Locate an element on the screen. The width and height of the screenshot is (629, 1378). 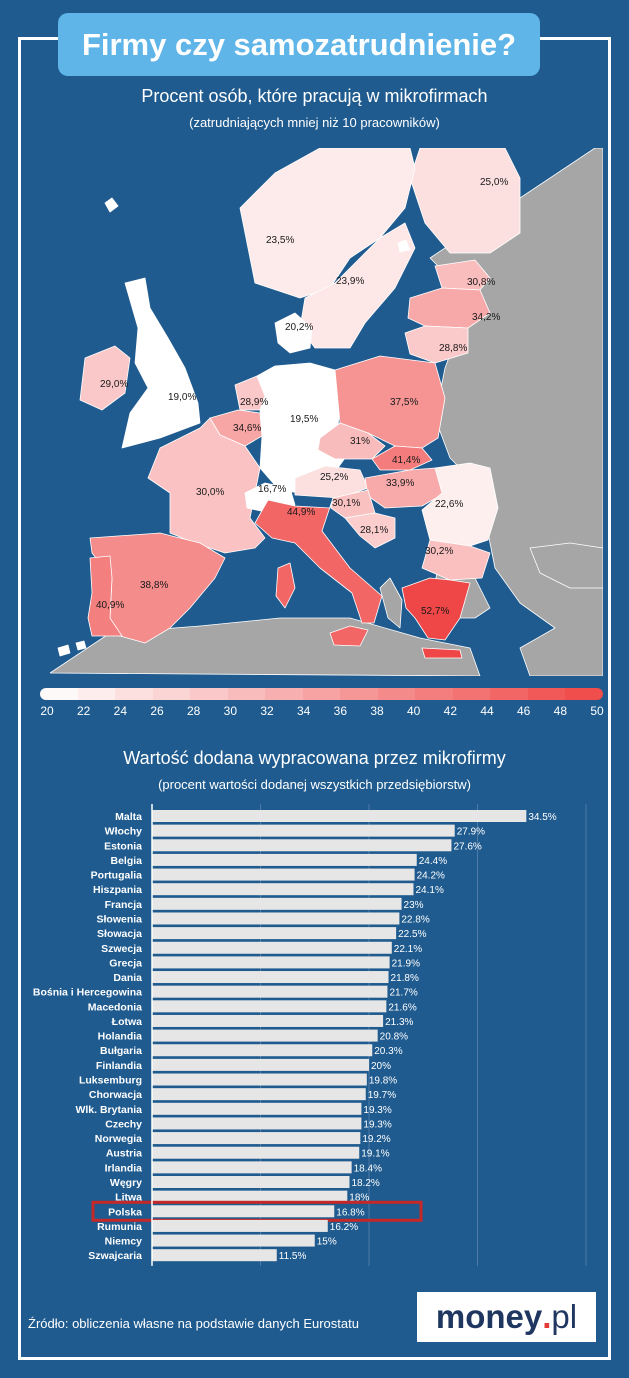
color-scale-tick: 24 is located at coordinates (120, 711).